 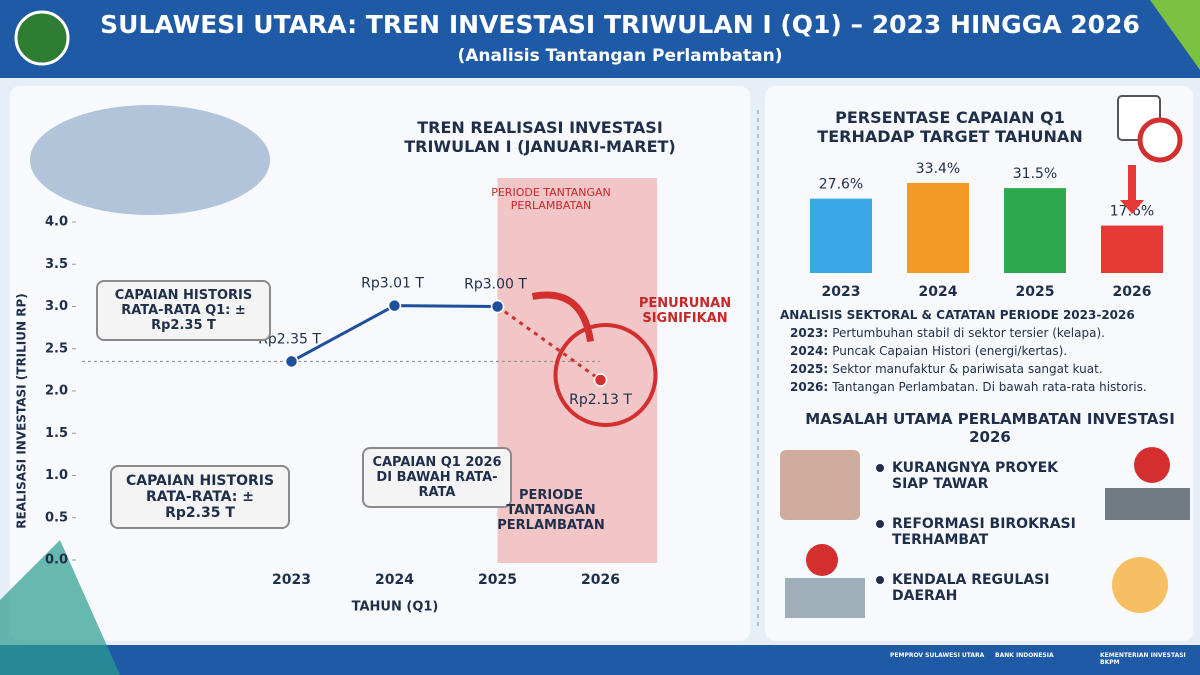 I want to click on world-map, so click(x=150, y=160).